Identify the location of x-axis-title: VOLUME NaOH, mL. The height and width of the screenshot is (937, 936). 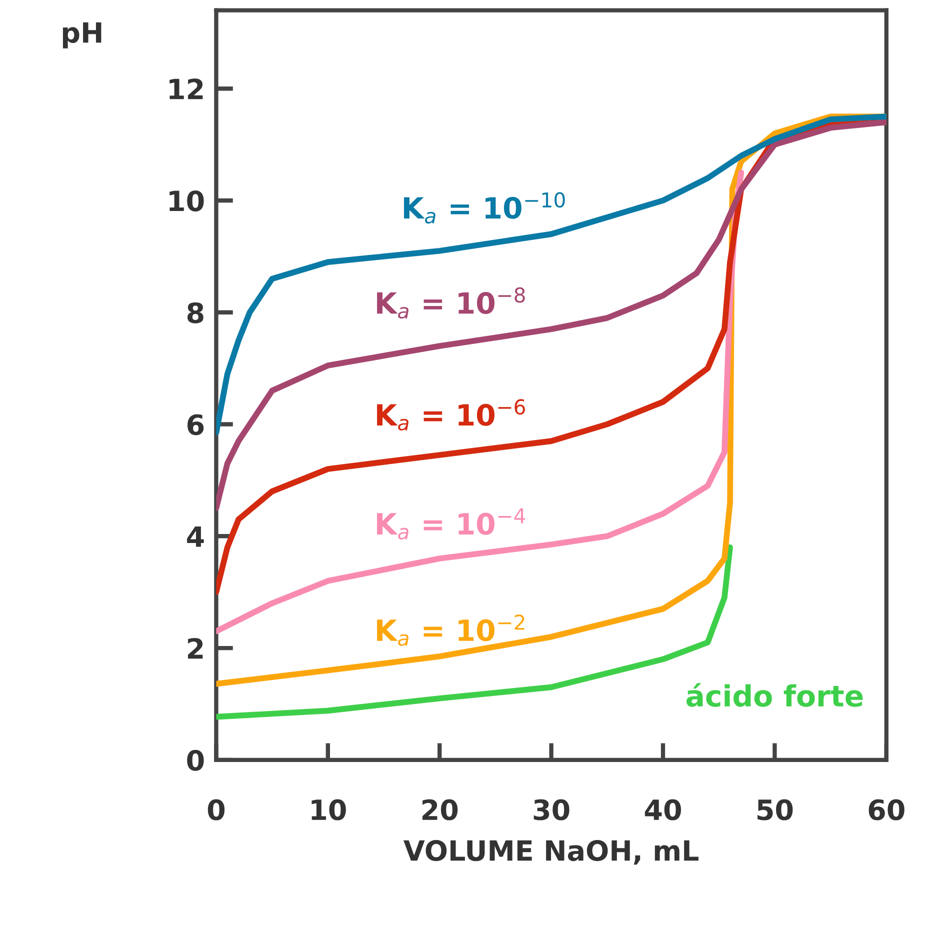
(550, 852).